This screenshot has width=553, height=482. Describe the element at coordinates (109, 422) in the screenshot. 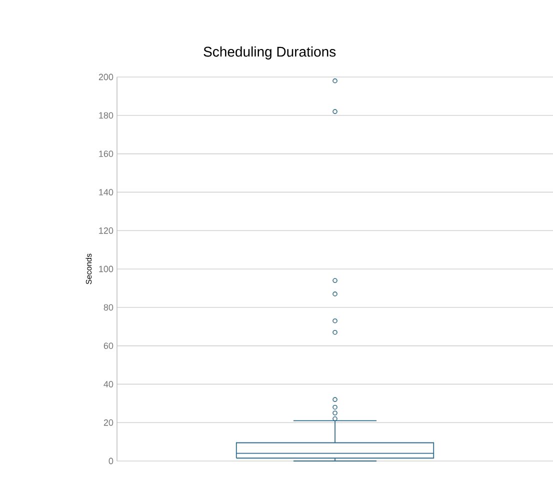

I see `y-tick-label: 20` at that location.